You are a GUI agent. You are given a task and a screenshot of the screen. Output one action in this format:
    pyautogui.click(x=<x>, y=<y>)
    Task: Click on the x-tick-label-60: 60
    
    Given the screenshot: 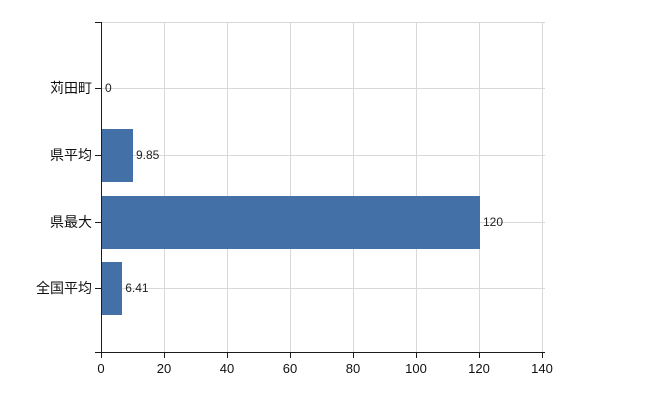 What is the action you would take?
    pyautogui.click(x=290, y=368)
    